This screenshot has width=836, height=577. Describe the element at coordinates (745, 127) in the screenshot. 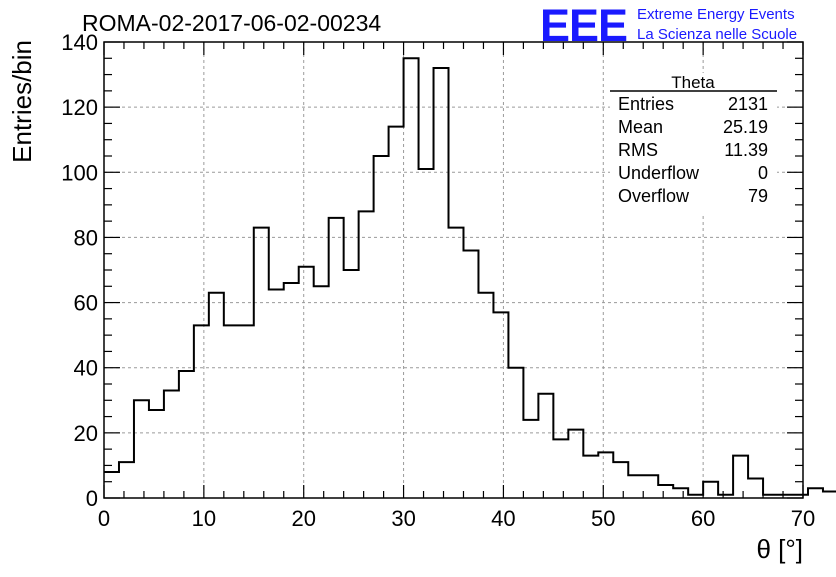

I see `stats-mean-value: 25.19` at that location.